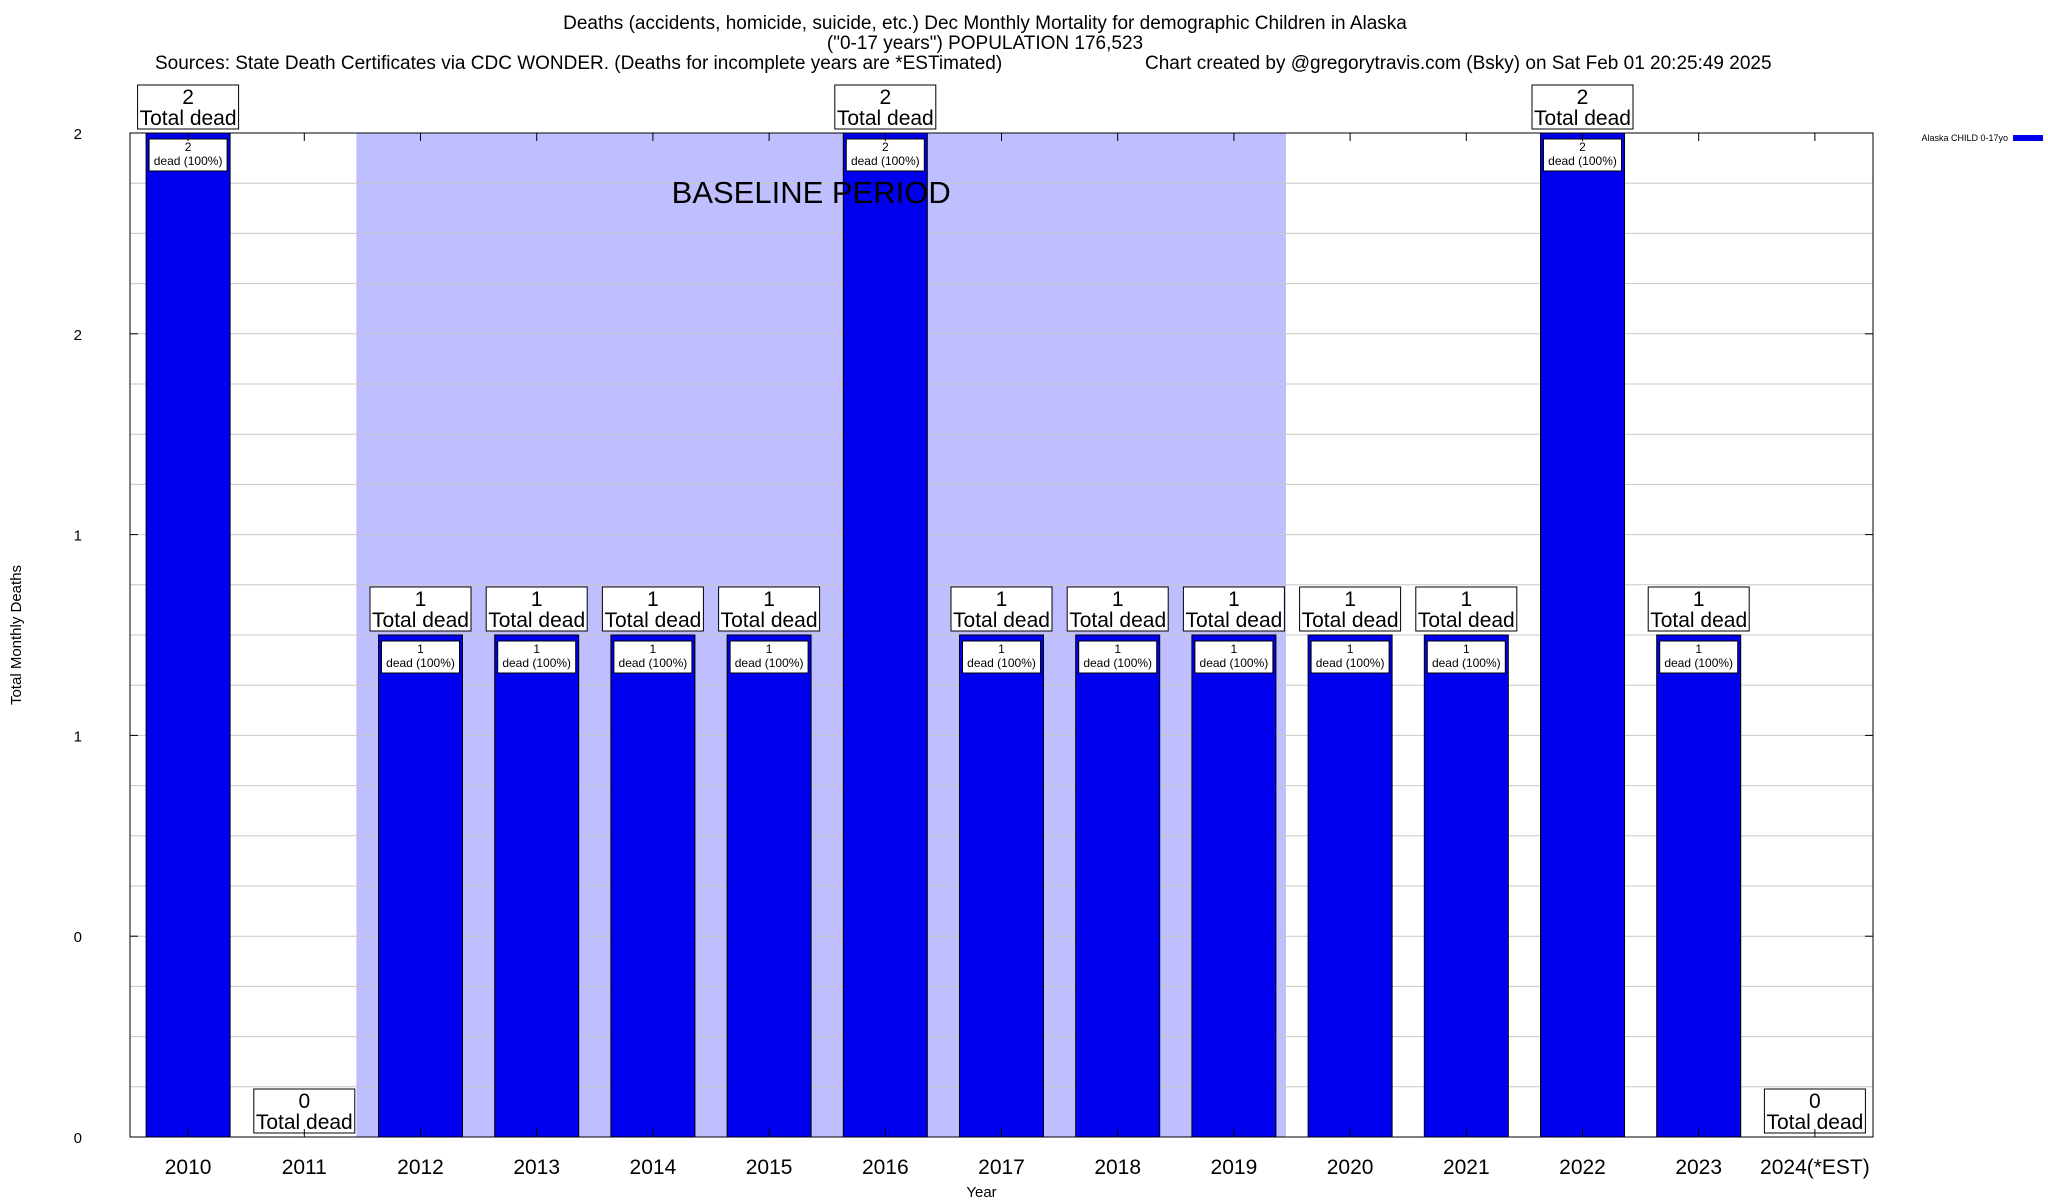 This screenshot has width=2048, height=1200. What do you see at coordinates (78, 736) in the screenshot?
I see `y-tick-label: 1` at bounding box center [78, 736].